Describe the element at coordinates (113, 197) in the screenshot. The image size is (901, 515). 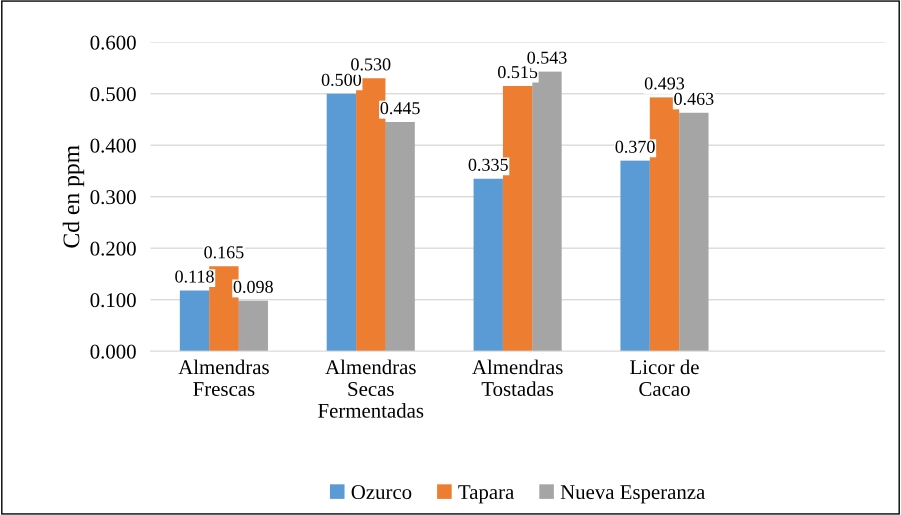
I see `y-tick-label: 0.300` at that location.